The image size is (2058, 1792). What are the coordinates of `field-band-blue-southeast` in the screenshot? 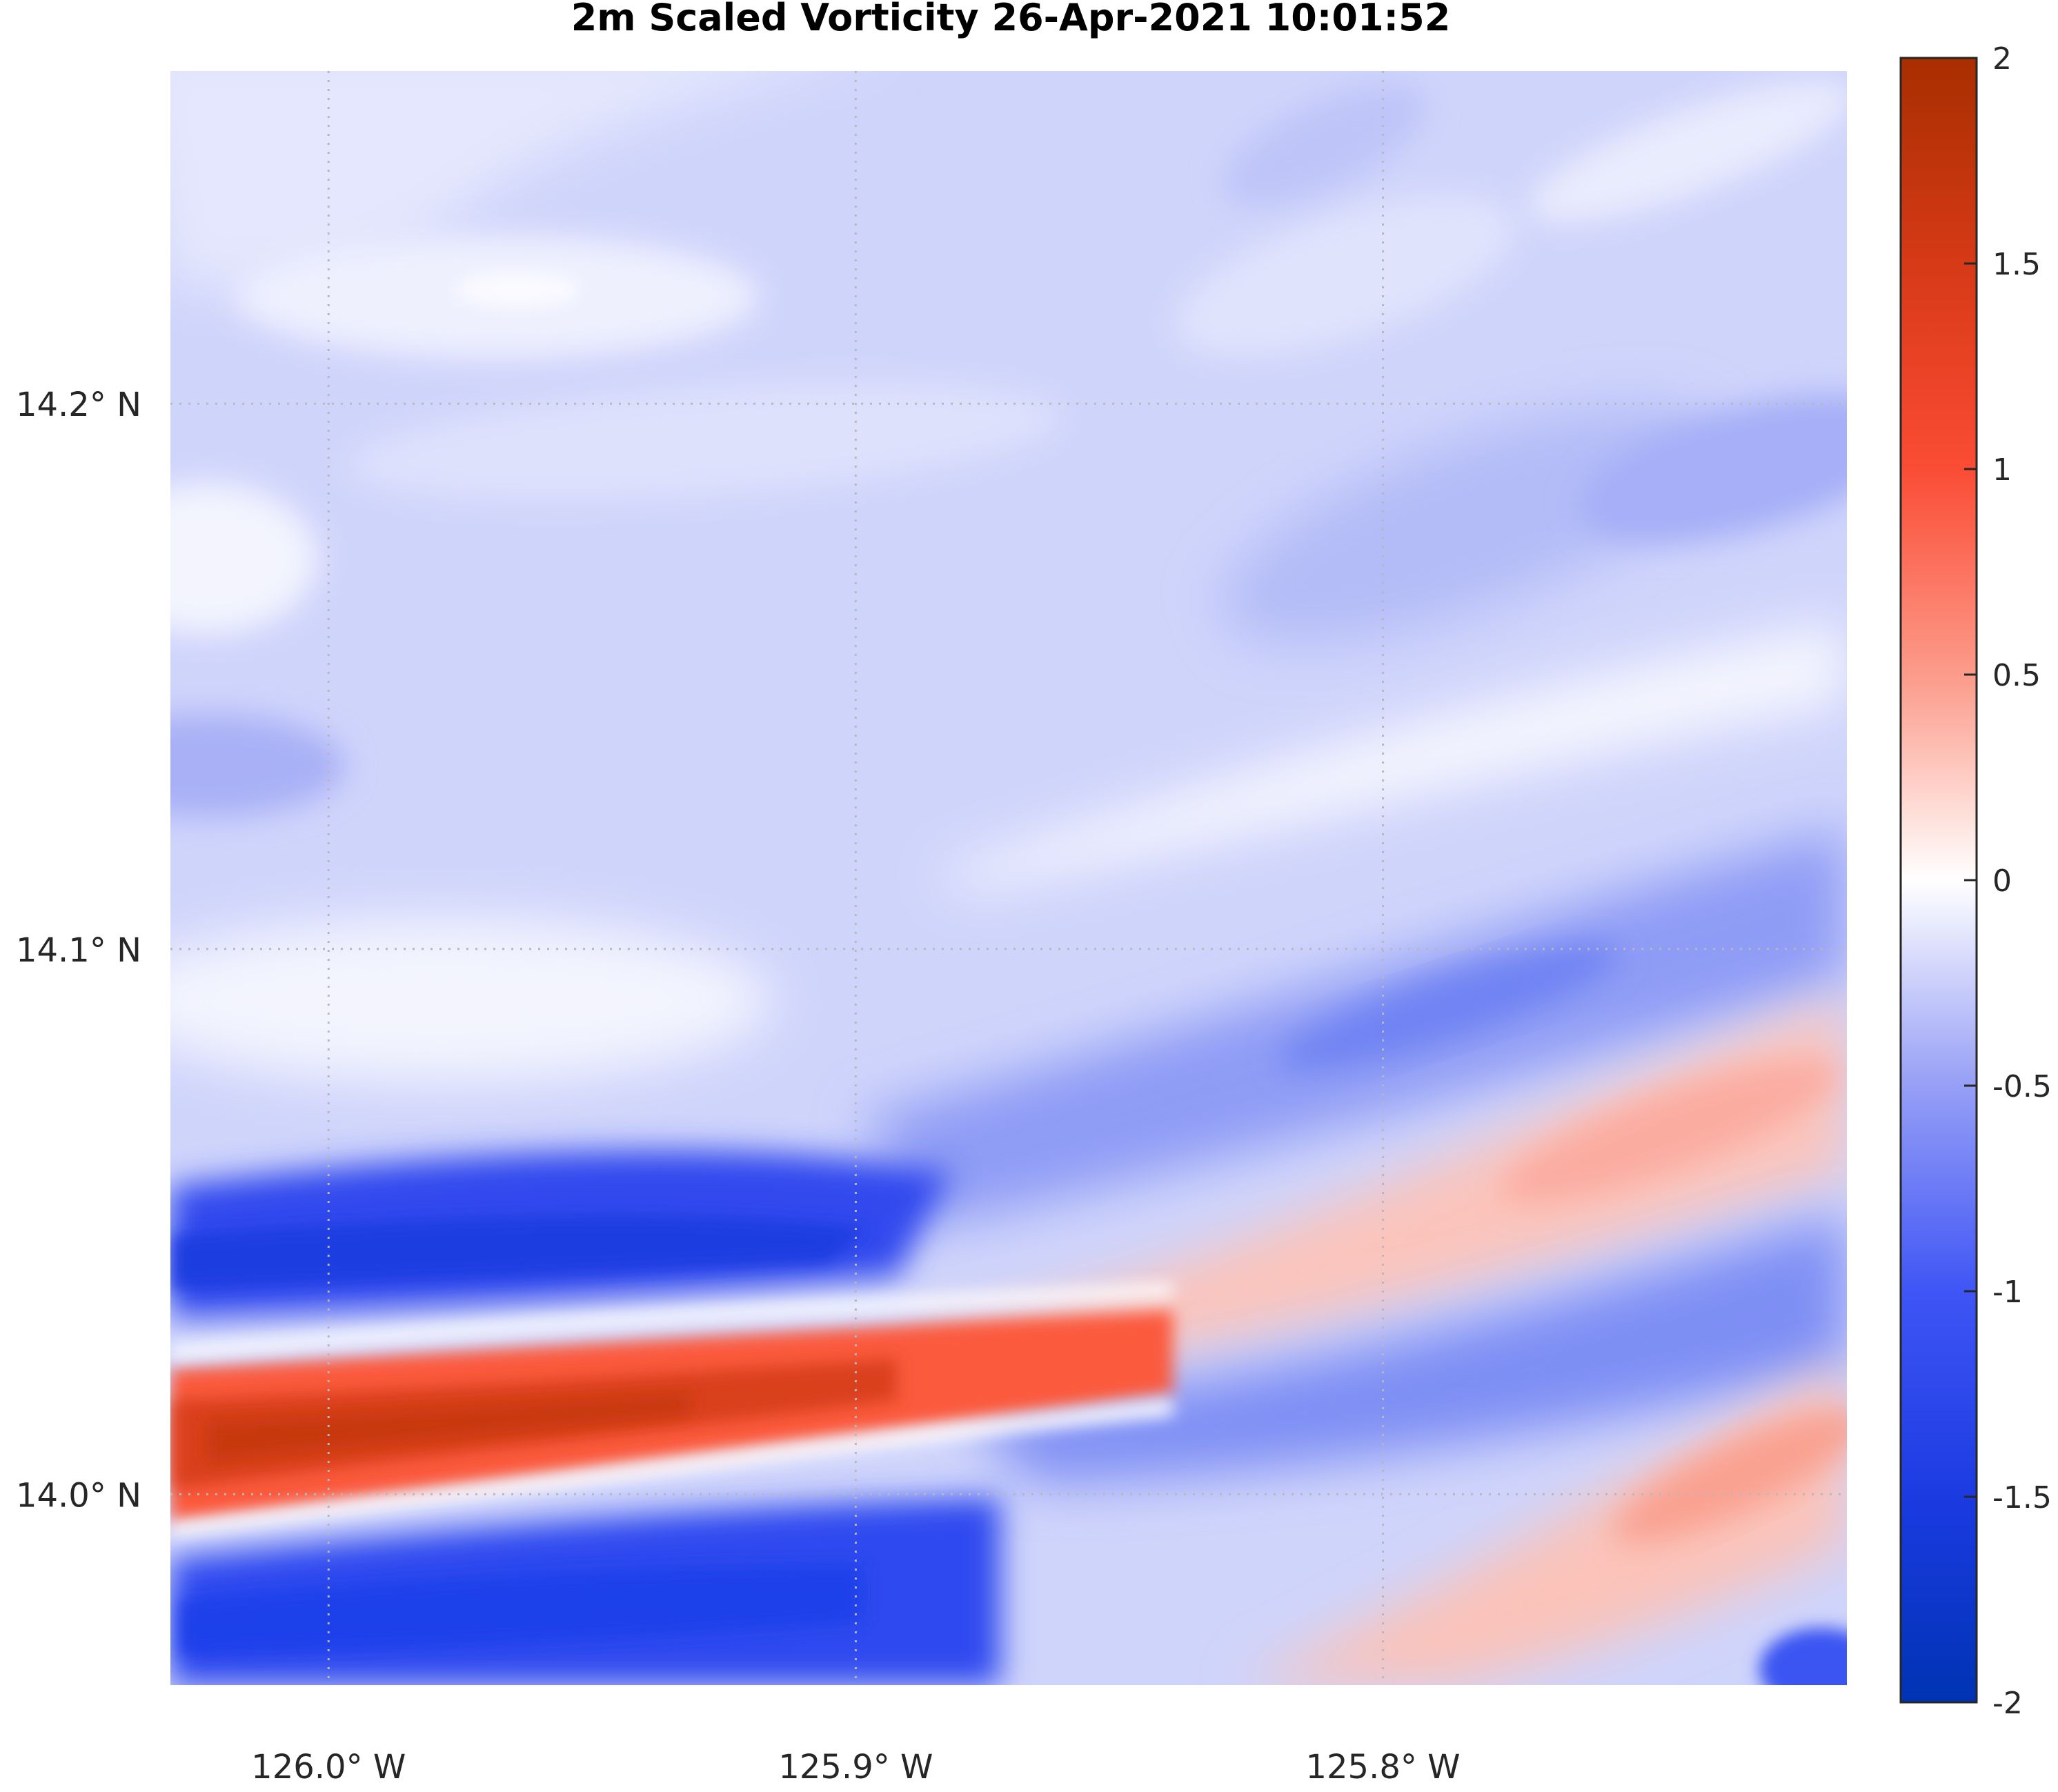 It's located at (1406, 1348).